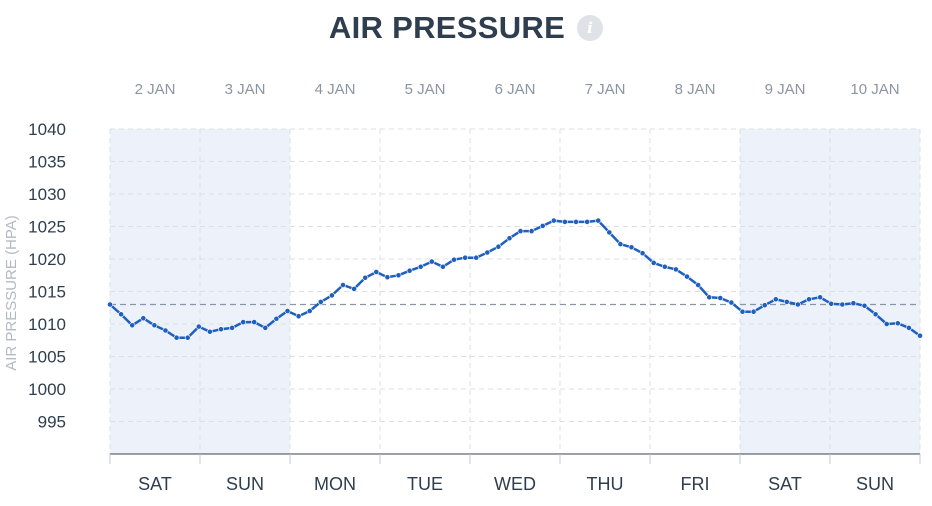  Describe the element at coordinates (447, 27) in the screenshot. I see `chart-title-text: AIR PRESSURE` at that location.